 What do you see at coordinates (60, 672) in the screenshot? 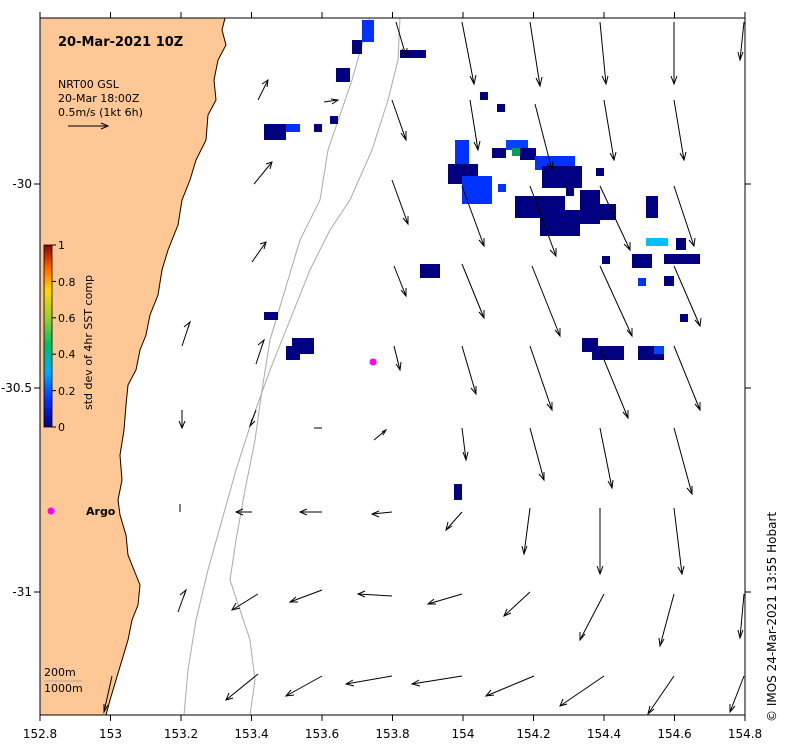
I see `contour-label-200m: 200m` at bounding box center [60, 672].